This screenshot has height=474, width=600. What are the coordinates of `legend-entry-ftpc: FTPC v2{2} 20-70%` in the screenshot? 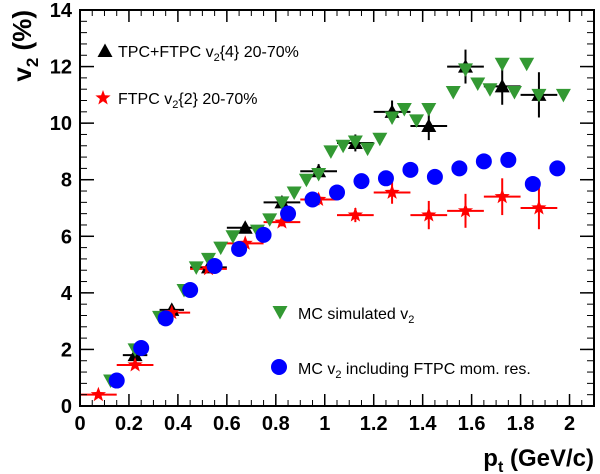 It's located at (176, 100).